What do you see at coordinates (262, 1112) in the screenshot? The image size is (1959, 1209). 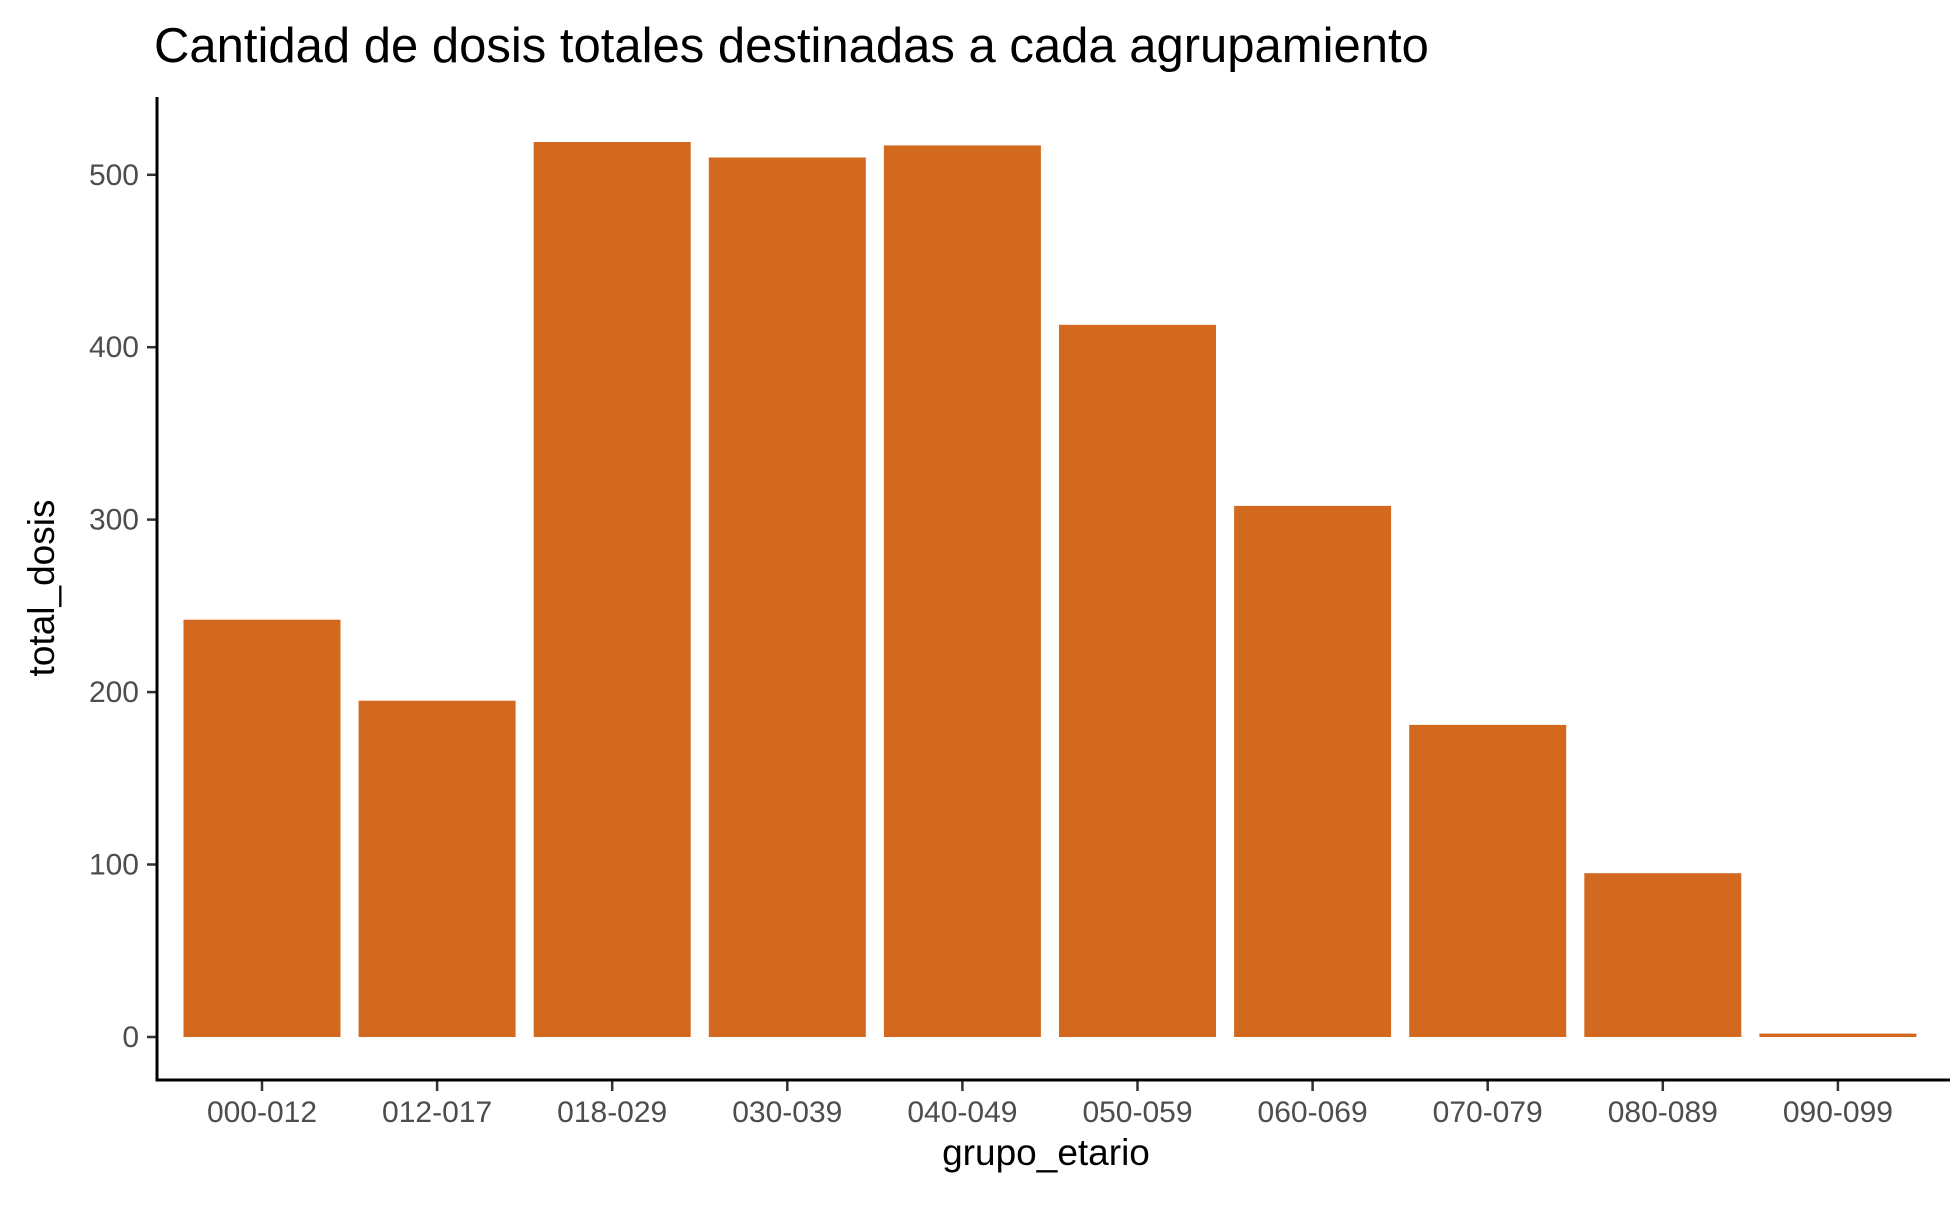 I see `x-tick-label: 000-012` at bounding box center [262, 1112].